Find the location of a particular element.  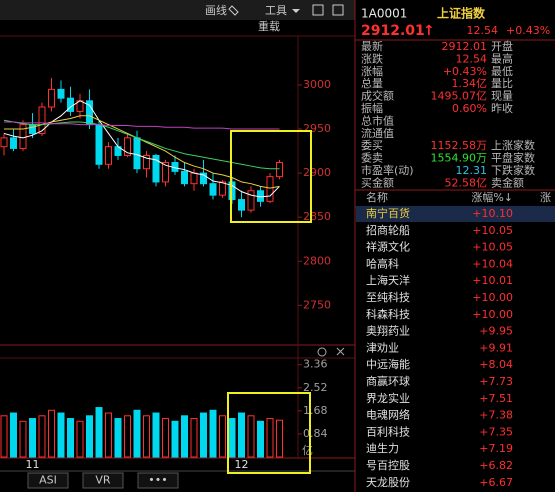

tab-label: VR is located at coordinates (103, 480).